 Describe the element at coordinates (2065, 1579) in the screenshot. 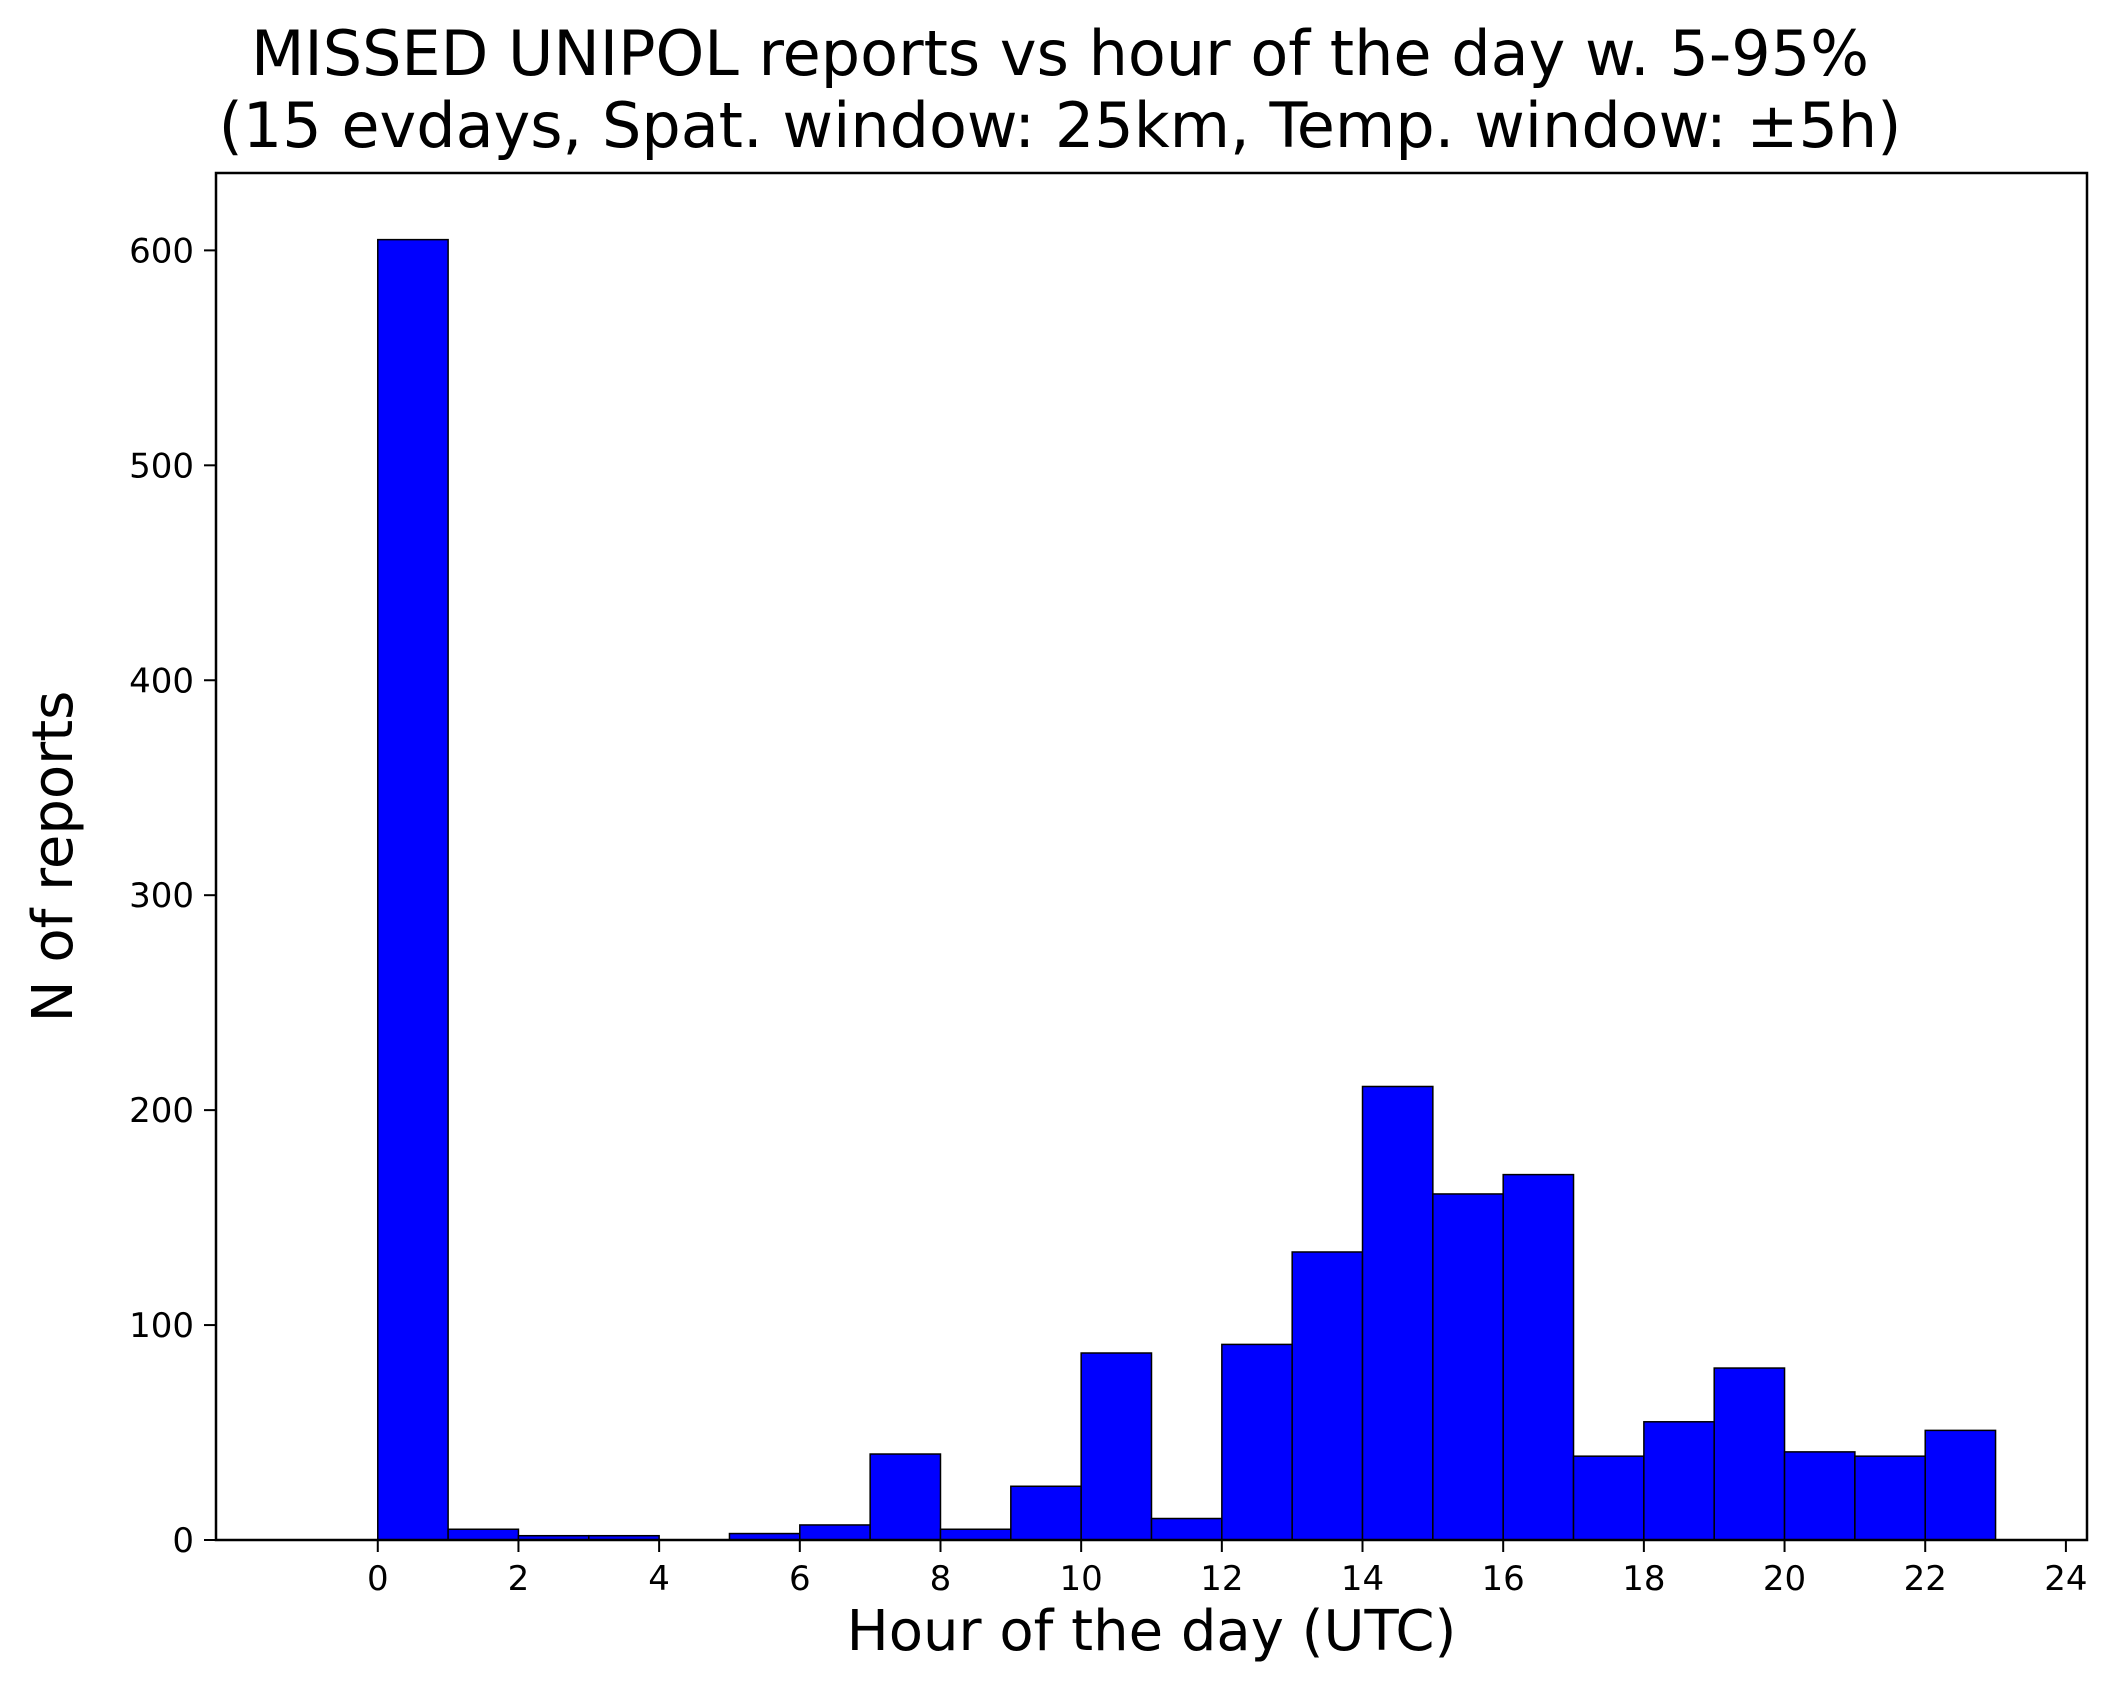

I see `x-tick-label: 24` at that location.